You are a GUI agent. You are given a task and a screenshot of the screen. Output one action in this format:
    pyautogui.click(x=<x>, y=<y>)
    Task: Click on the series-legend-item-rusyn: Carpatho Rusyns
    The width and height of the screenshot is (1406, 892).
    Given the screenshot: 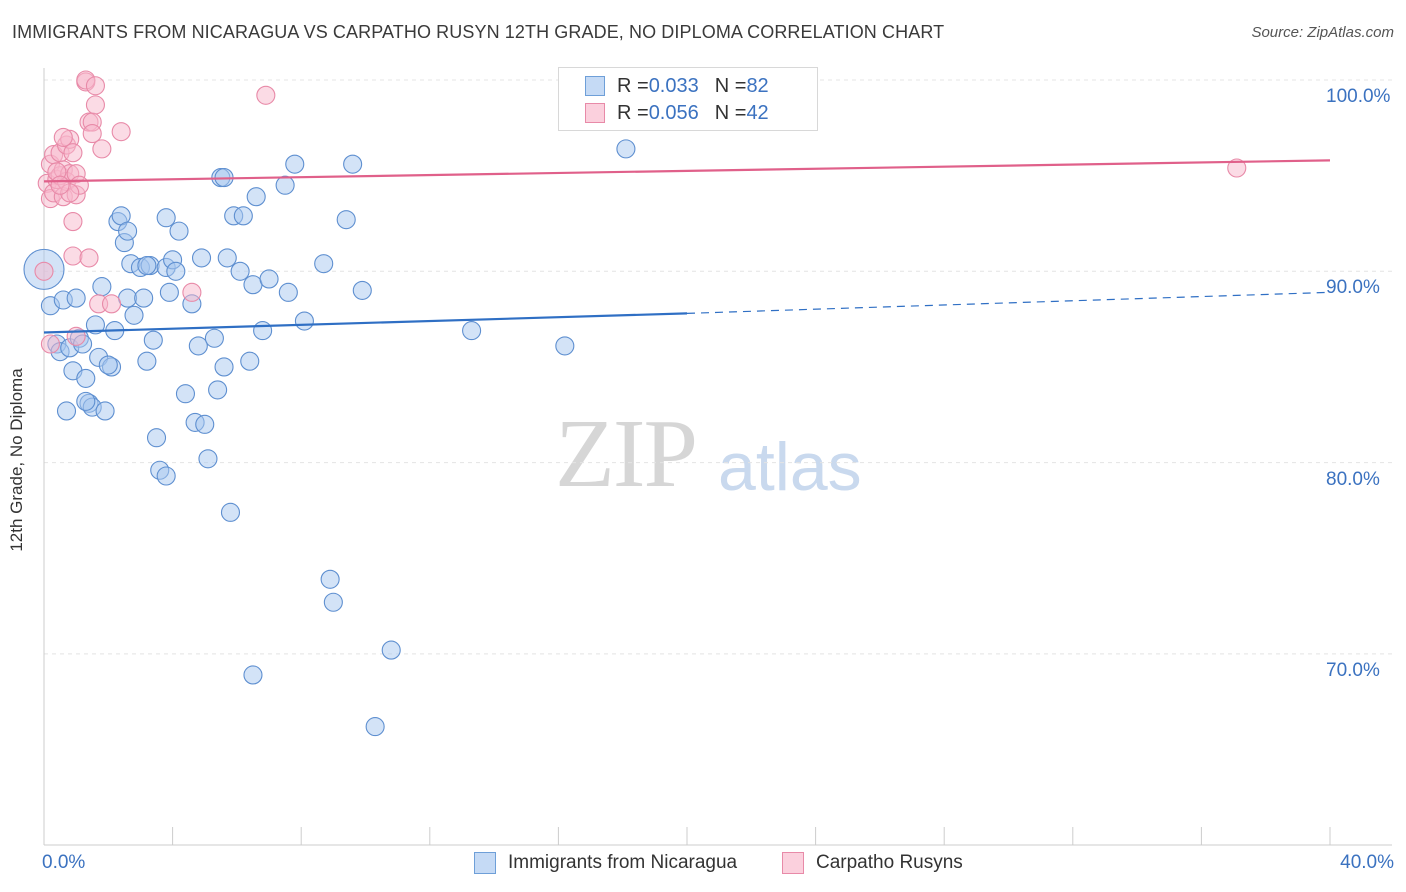 What is the action you would take?
    pyautogui.click(x=872, y=863)
    